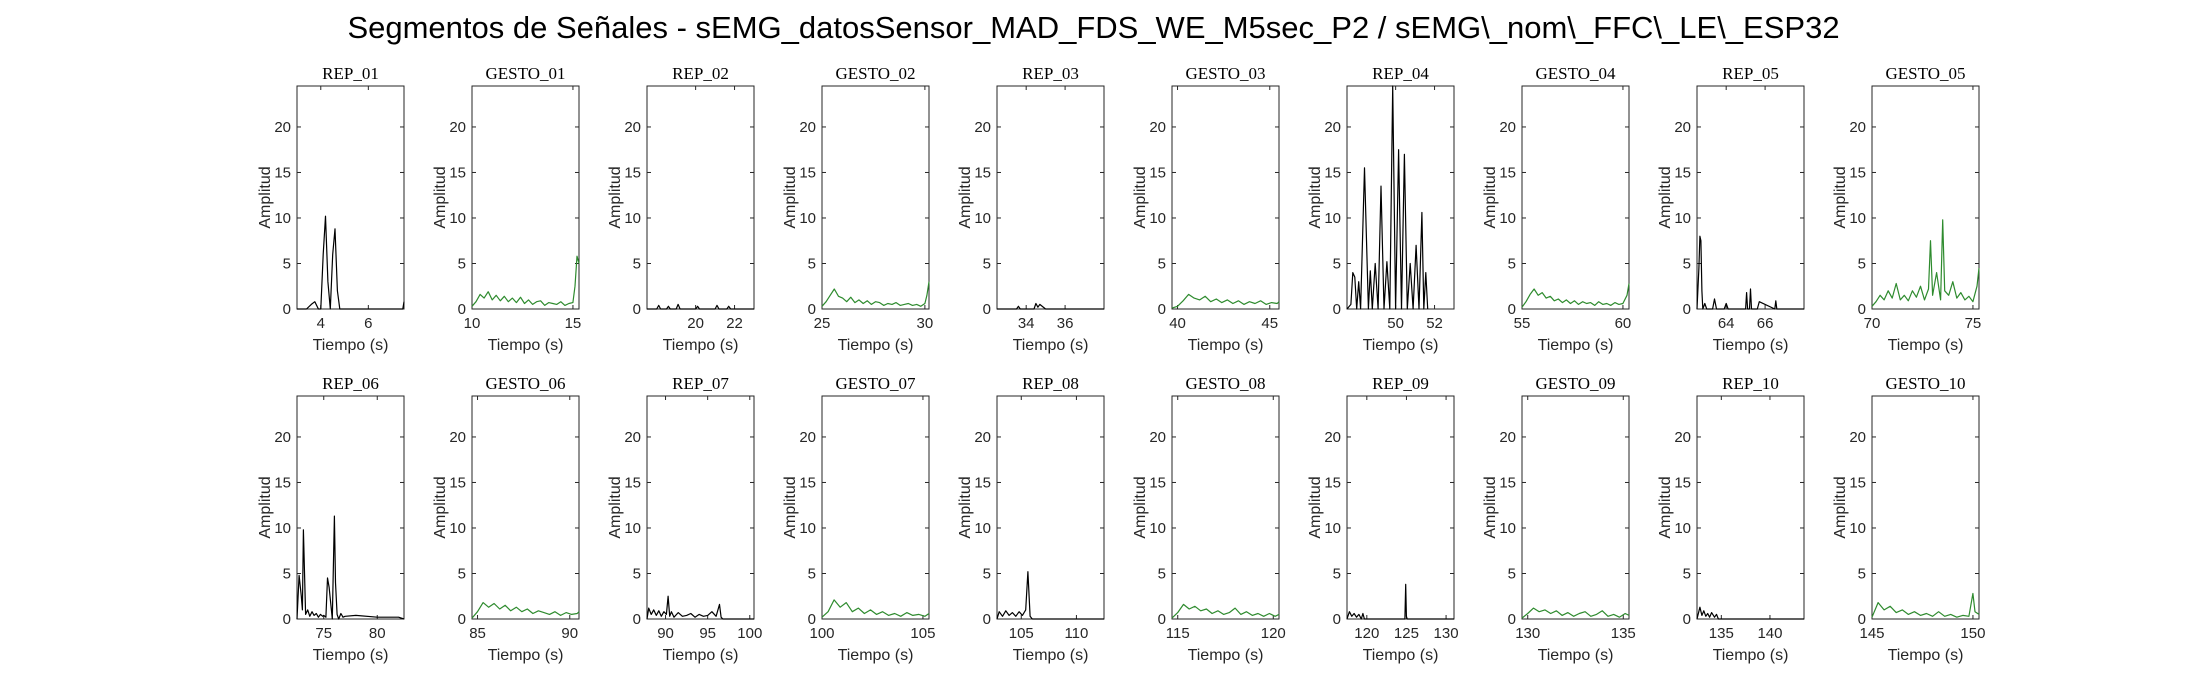 The width and height of the screenshot is (2187, 688). Describe the element at coordinates (368, 323) in the screenshot. I see `x-tick-label: 6` at that location.